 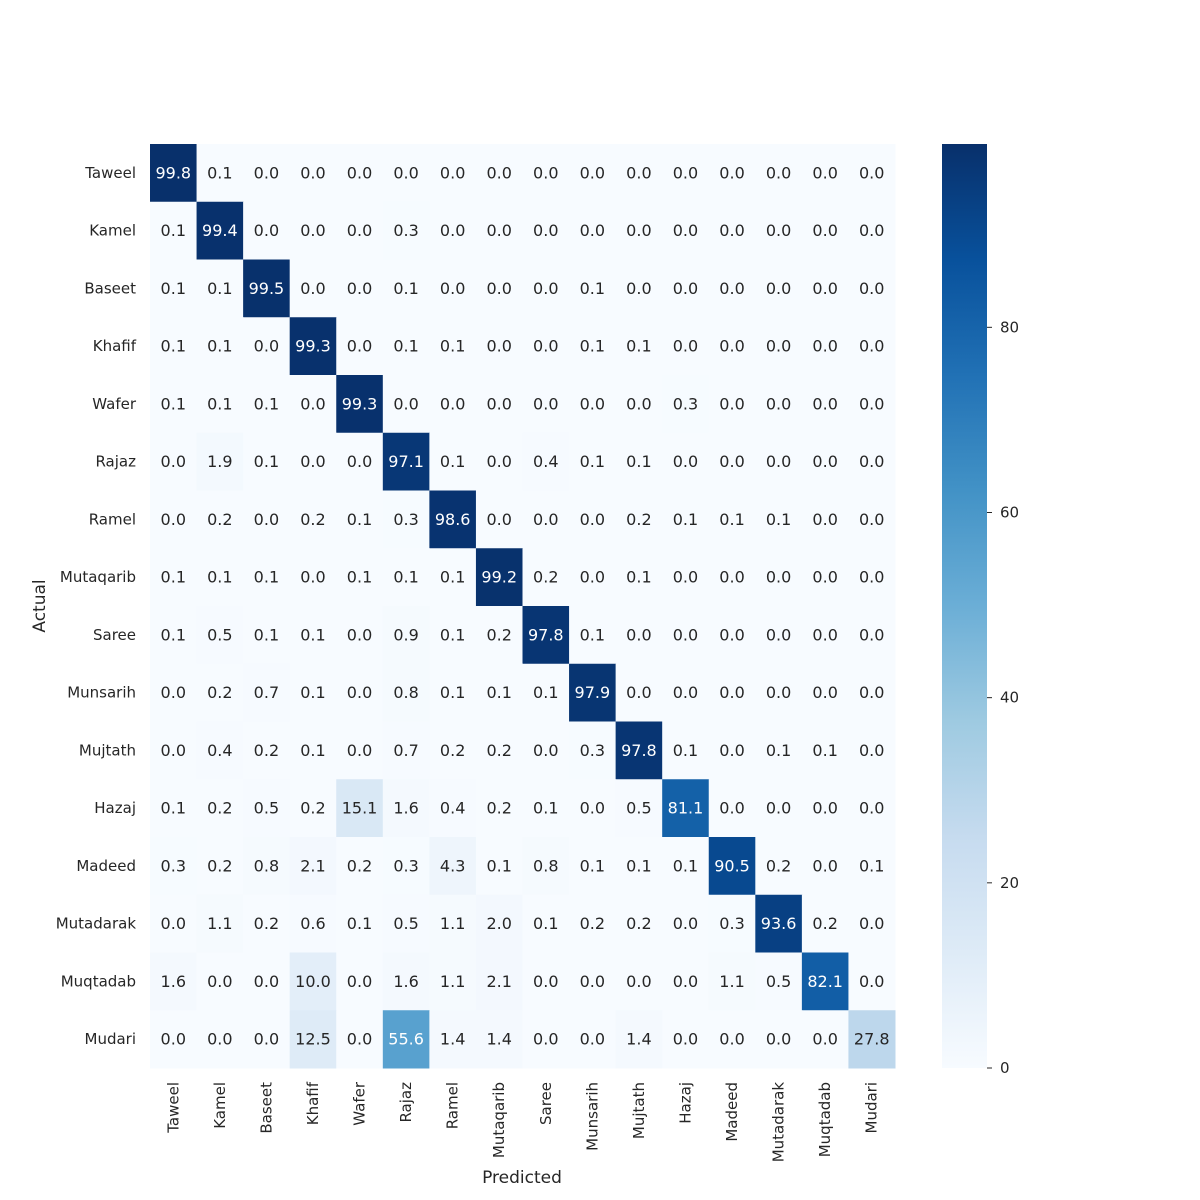 I want to click on x-tick-label: Mudari, so click(x=872, y=1108).